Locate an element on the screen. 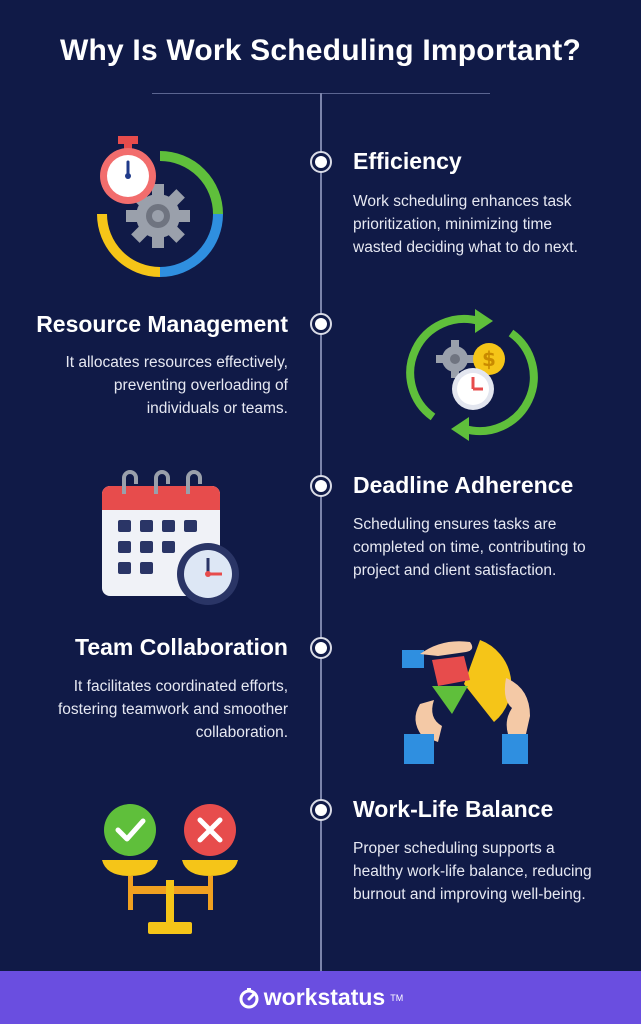  stopwatch-gear-icon is located at coordinates (160, 206).